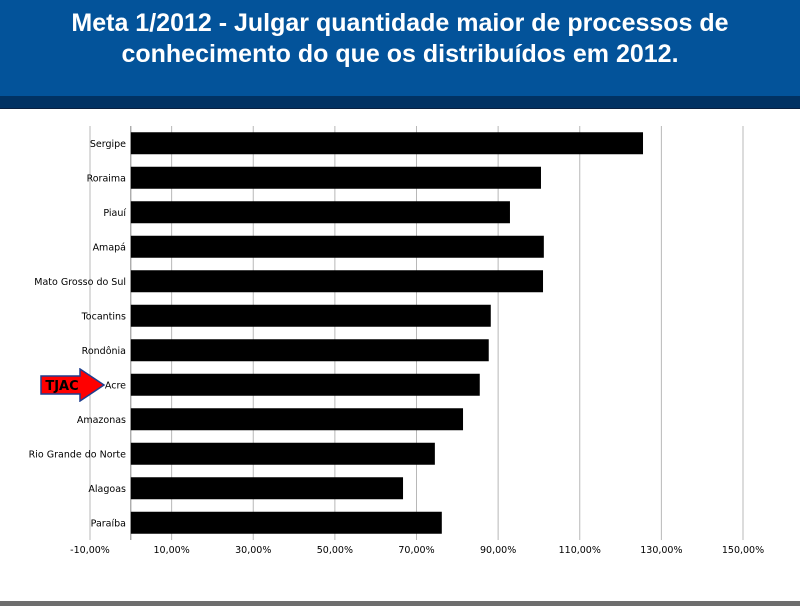 Image resolution: width=800 pixels, height=606 pixels. Describe the element at coordinates (108, 523) in the screenshot. I see `category-label: Paraíba` at that location.